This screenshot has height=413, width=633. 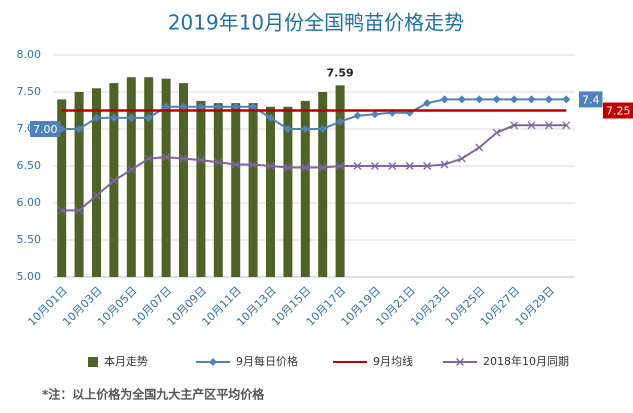 I want to click on legend-label: 9月每日价格, so click(x=267, y=361).